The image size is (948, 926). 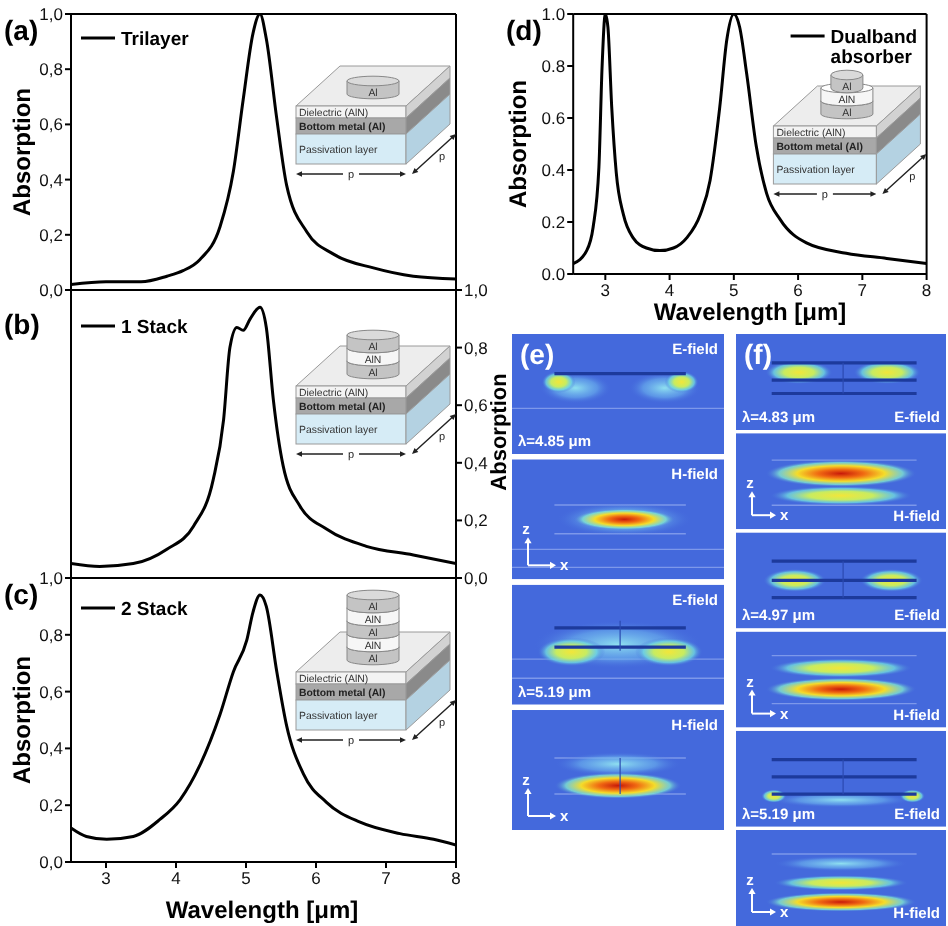 What do you see at coordinates (21, 30) in the screenshot?
I see `chart-title: (a)` at bounding box center [21, 30].